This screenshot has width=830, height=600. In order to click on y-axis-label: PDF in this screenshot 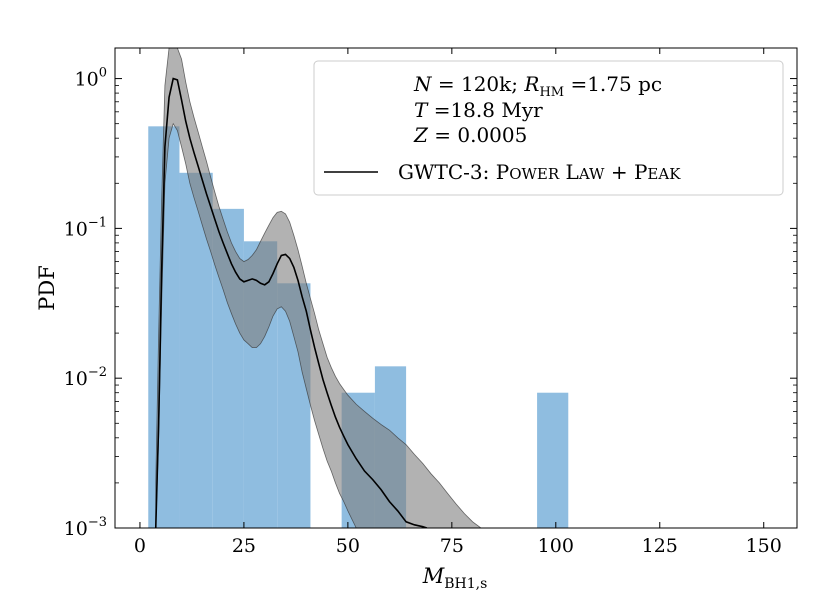, I will do `click(47, 288)`.